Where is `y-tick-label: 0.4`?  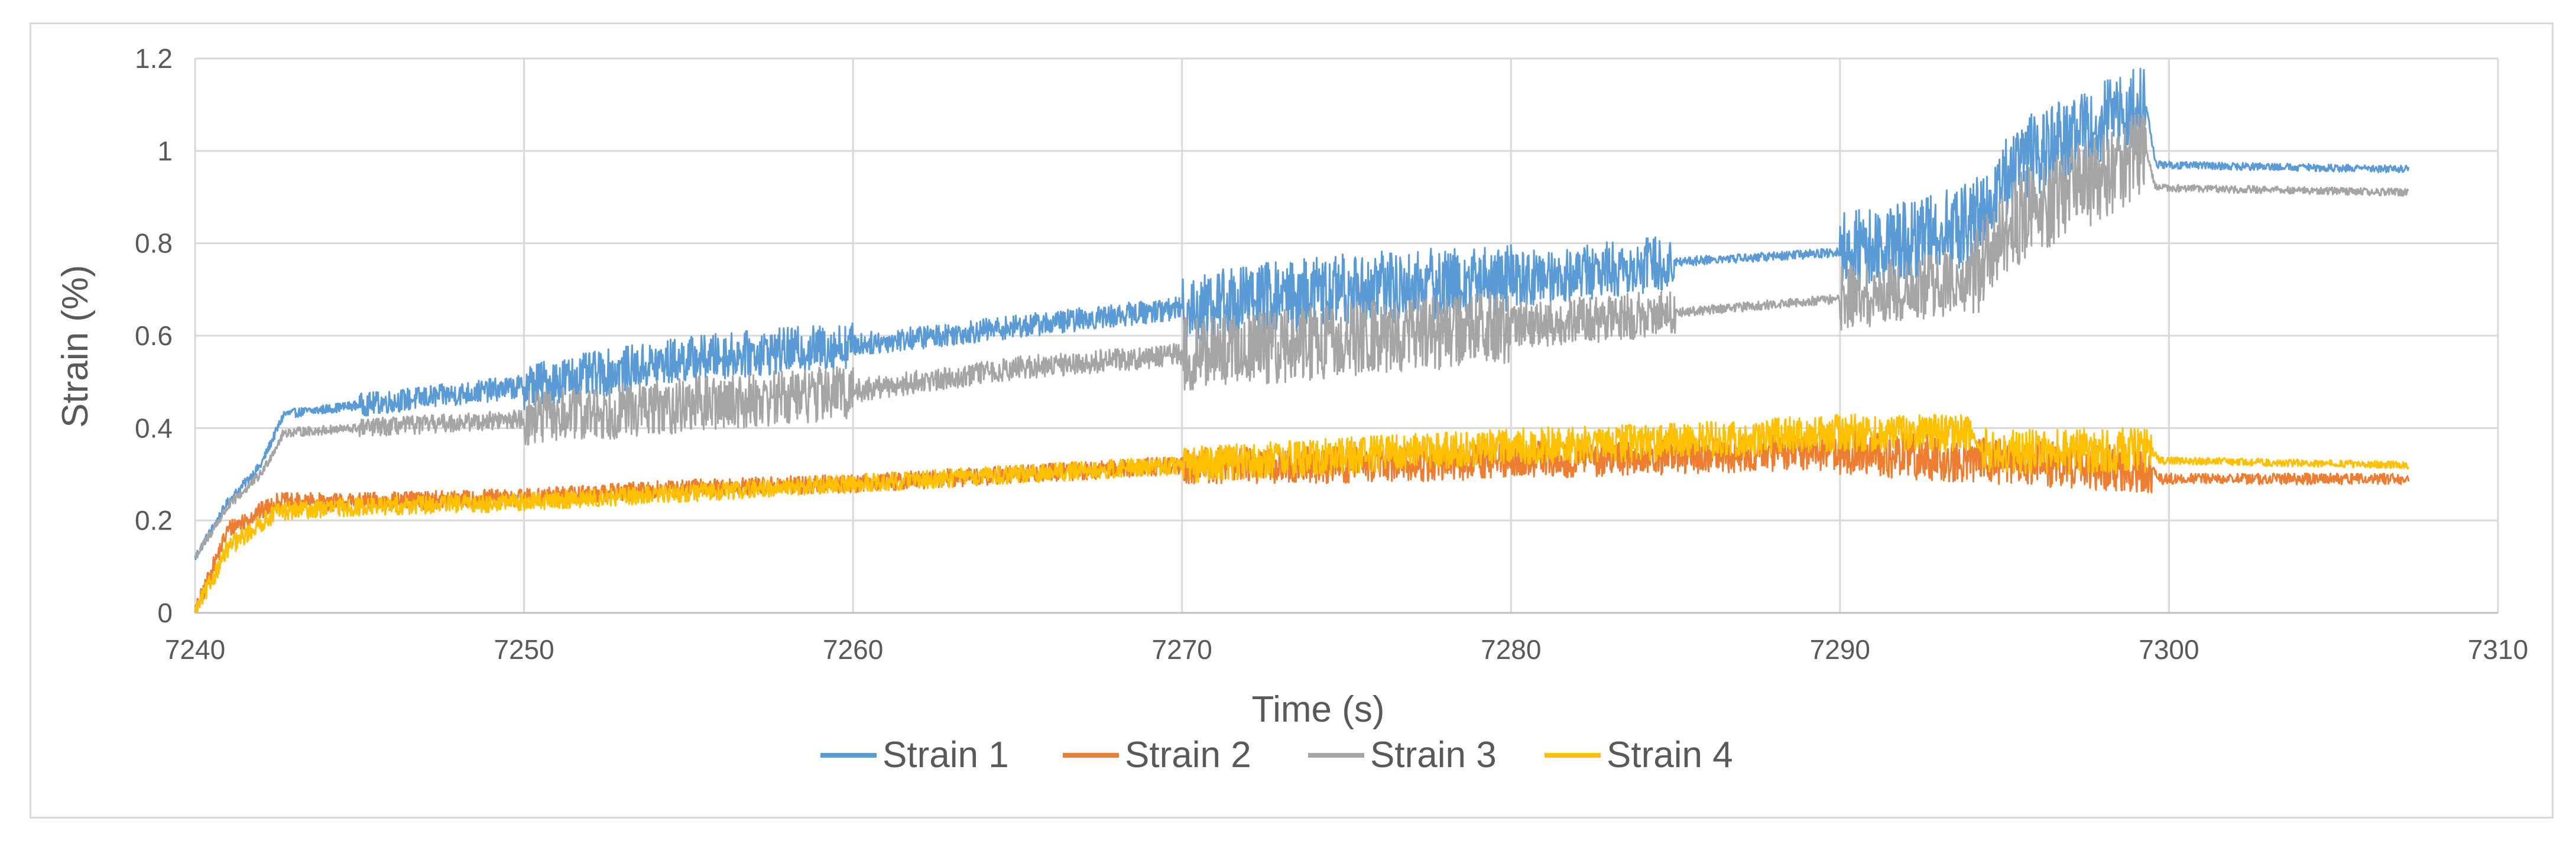
y-tick-label: 0.4 is located at coordinates (154, 428).